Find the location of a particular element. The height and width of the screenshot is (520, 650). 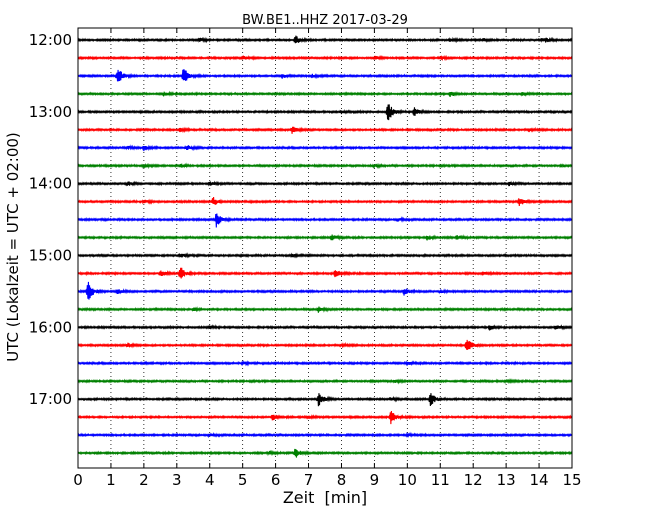

seismic-trace-15:45 is located at coordinates (325, 309).